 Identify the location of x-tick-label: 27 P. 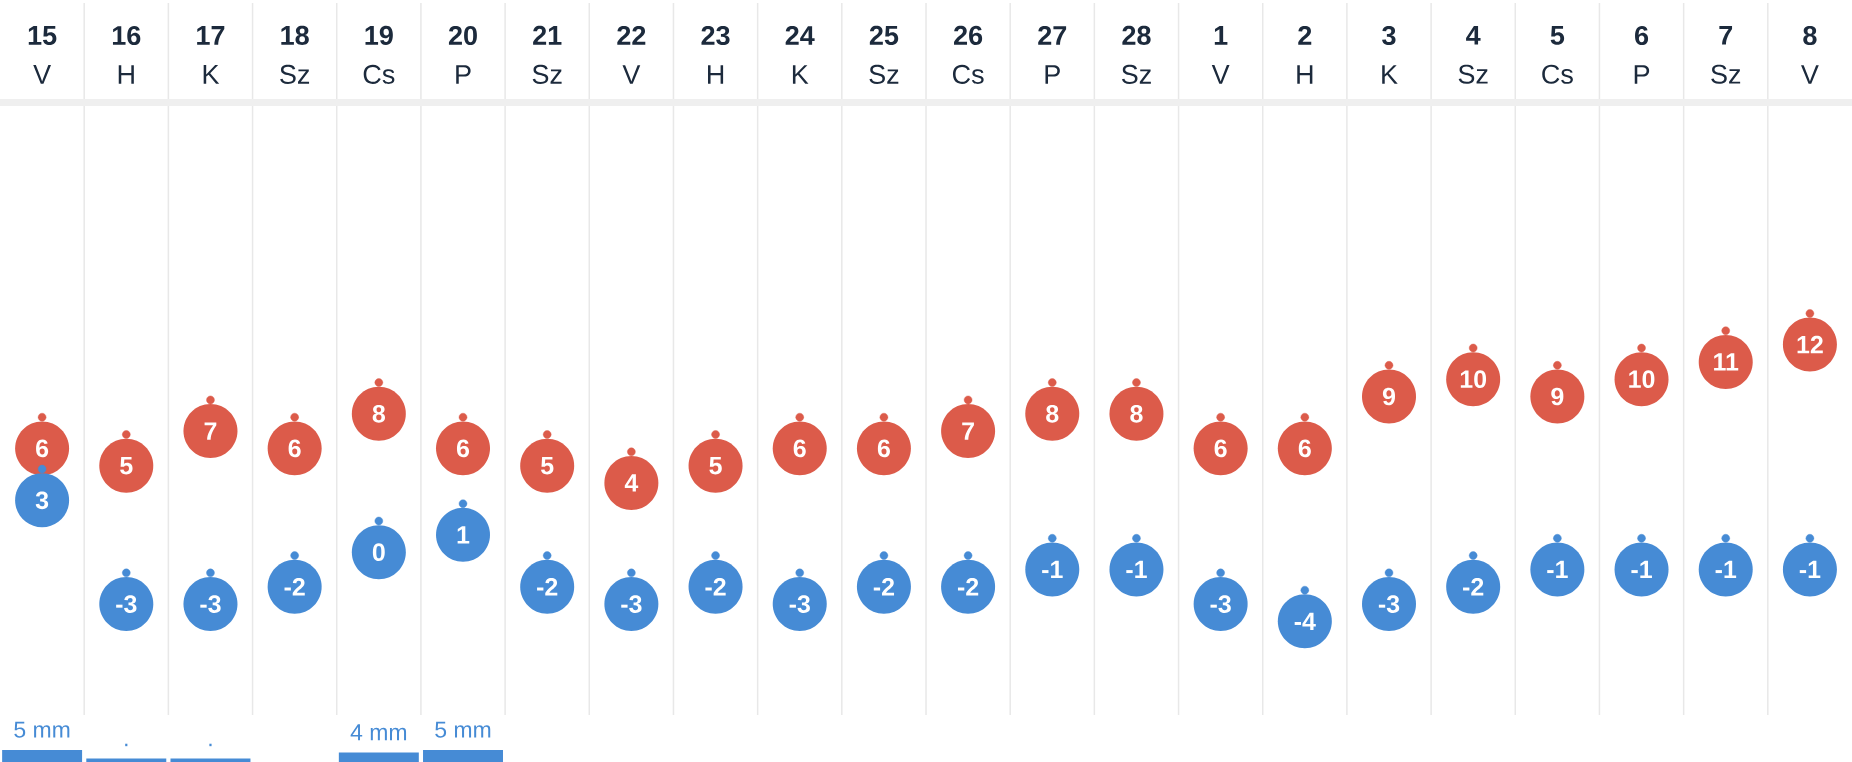
(1052, 54).